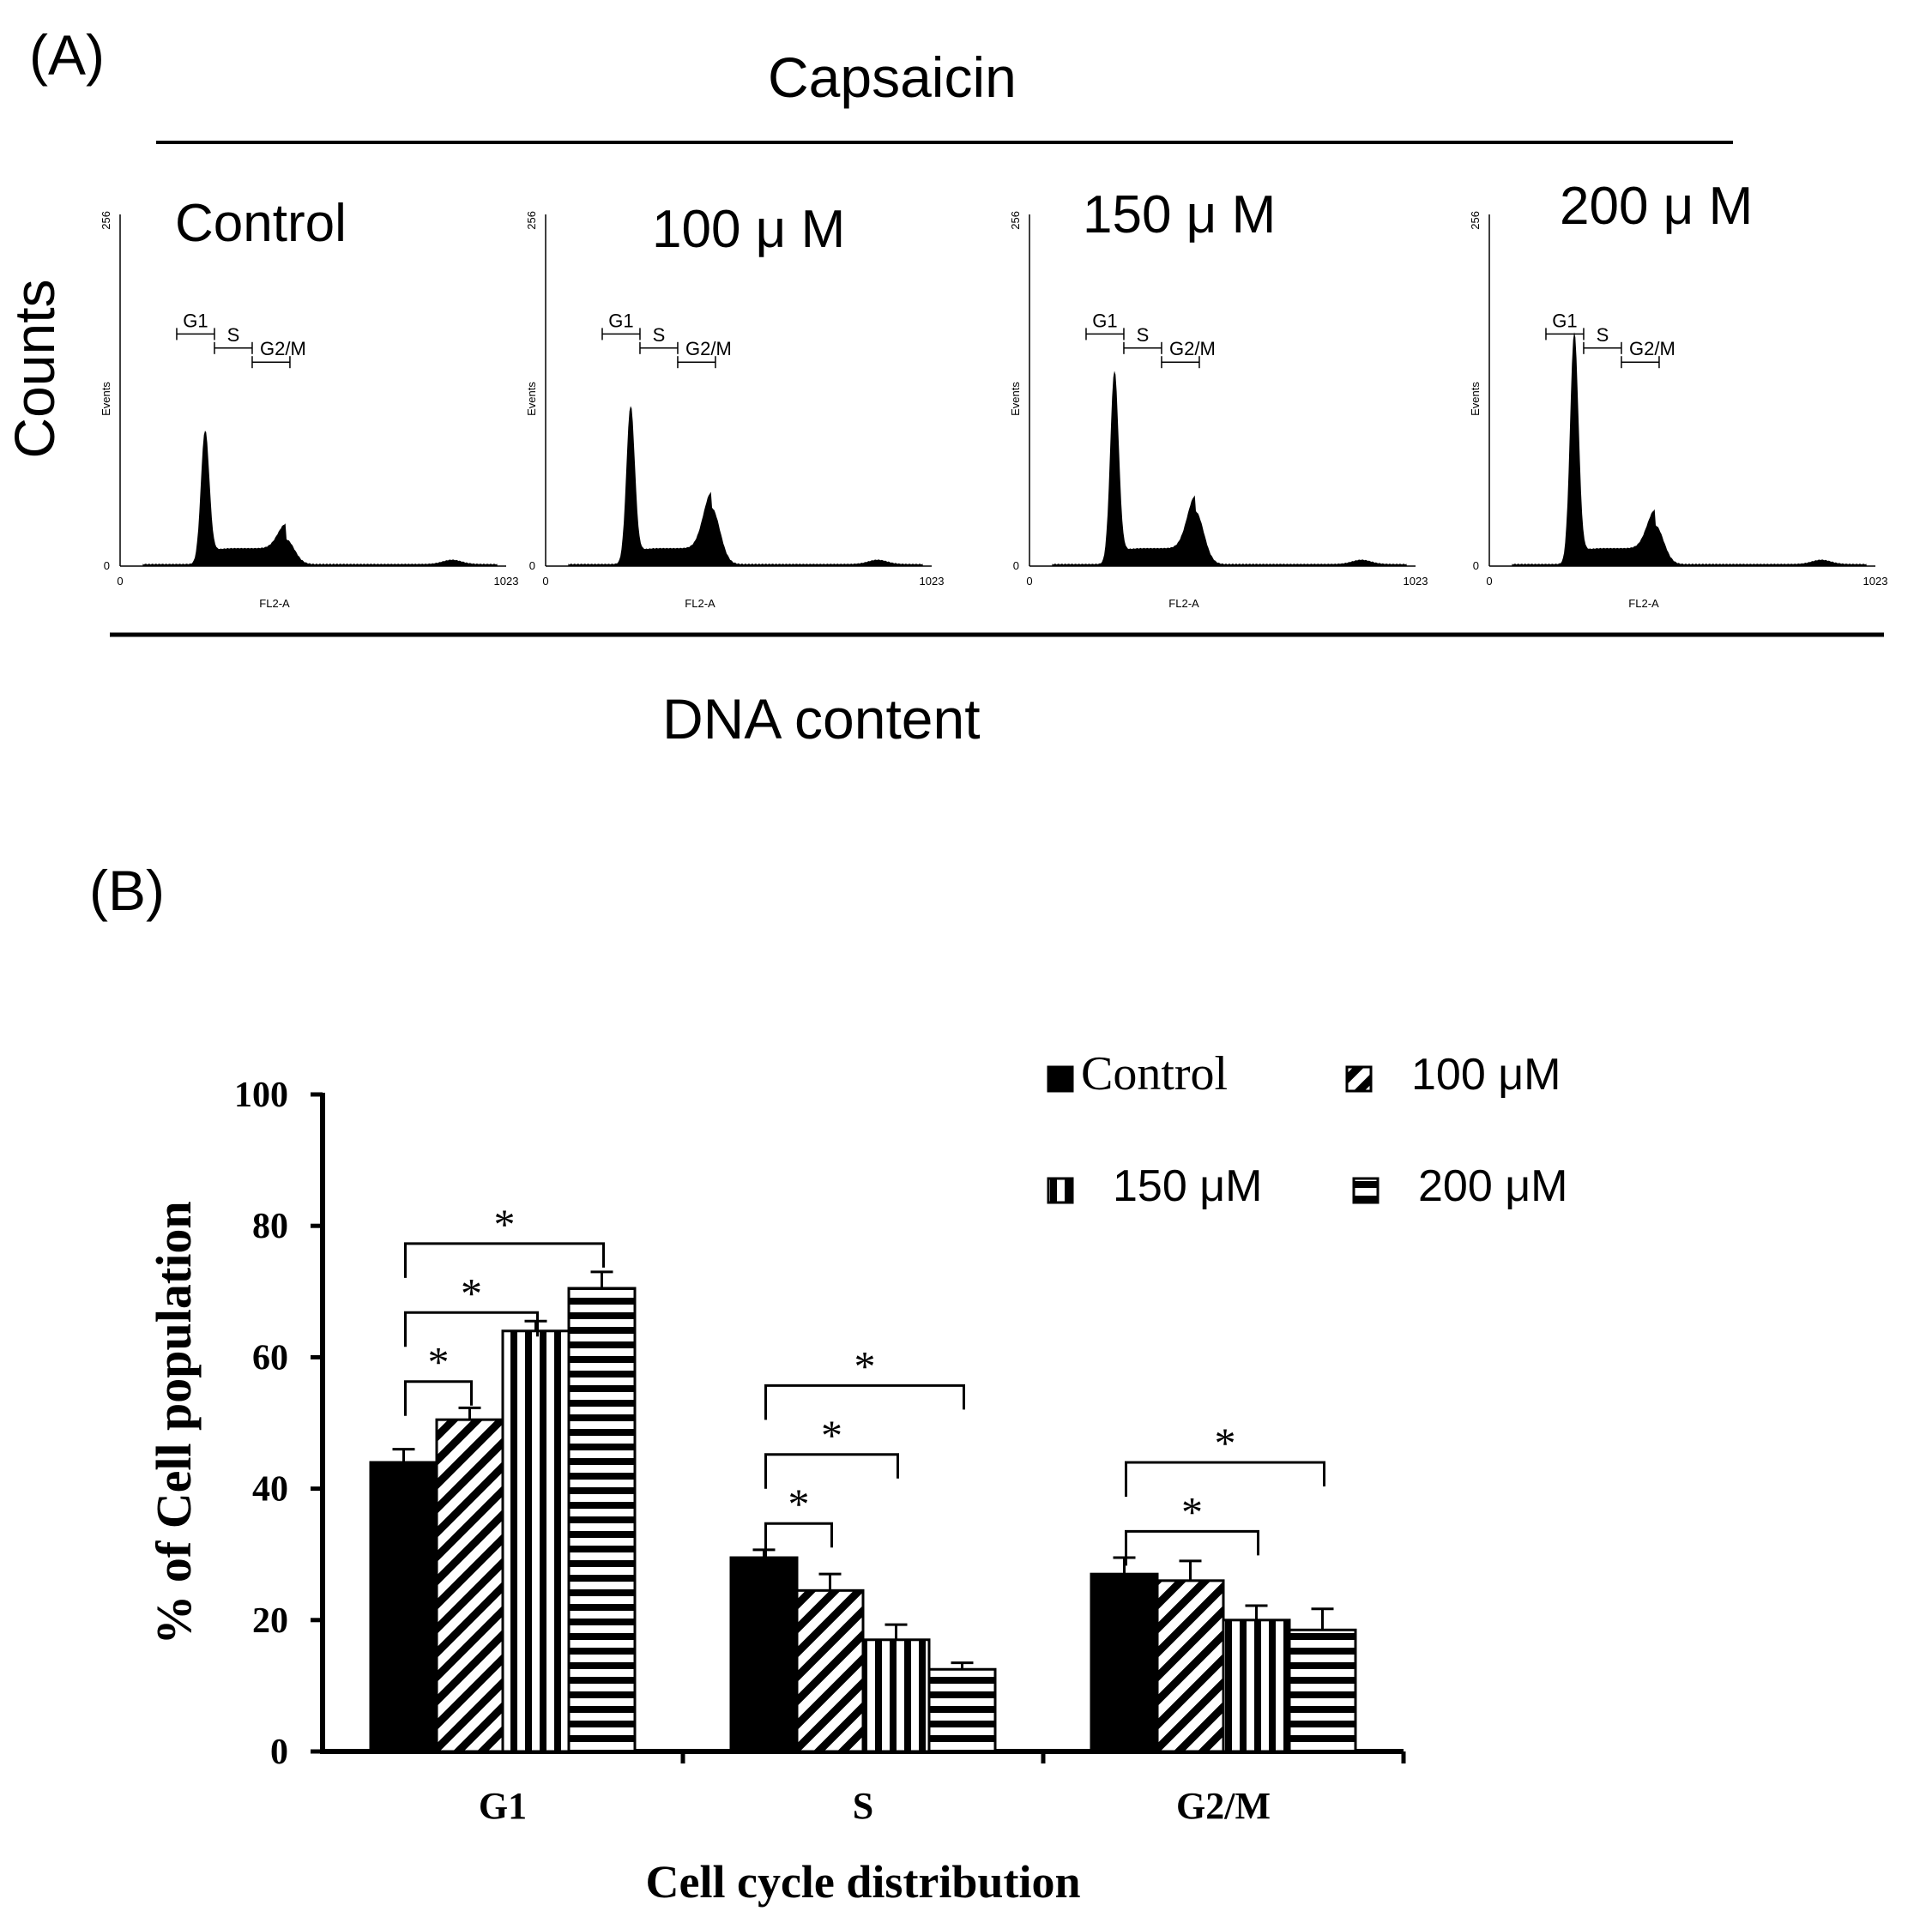  Describe the element at coordinates (279, 1752) in the screenshot. I see `y-tick-label: 0` at that location.